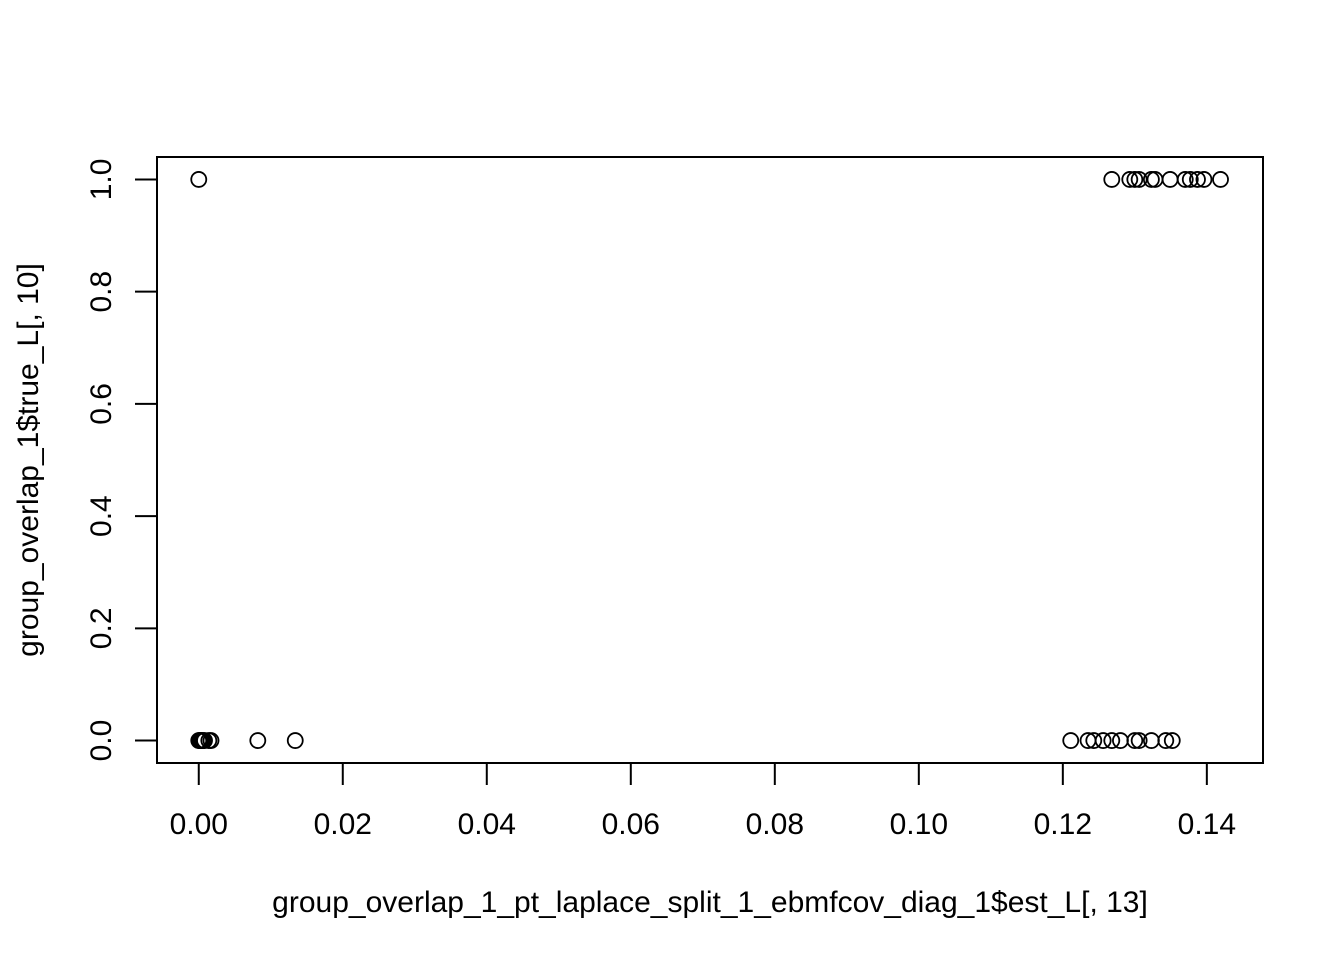 The image size is (1344, 960). I want to click on x-tick-label: 0.06, so click(631, 824).